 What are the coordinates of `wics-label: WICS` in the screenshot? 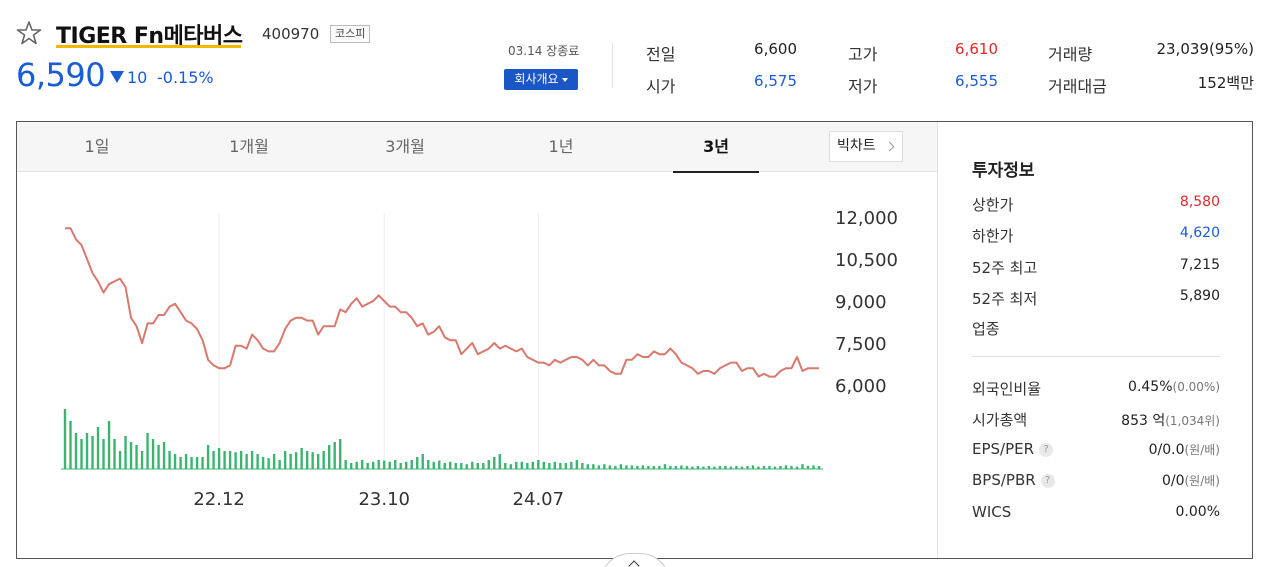 It's located at (992, 512).